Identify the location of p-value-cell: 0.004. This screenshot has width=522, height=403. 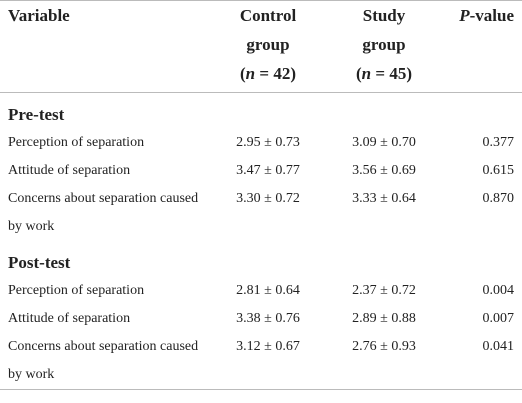
(498, 290).